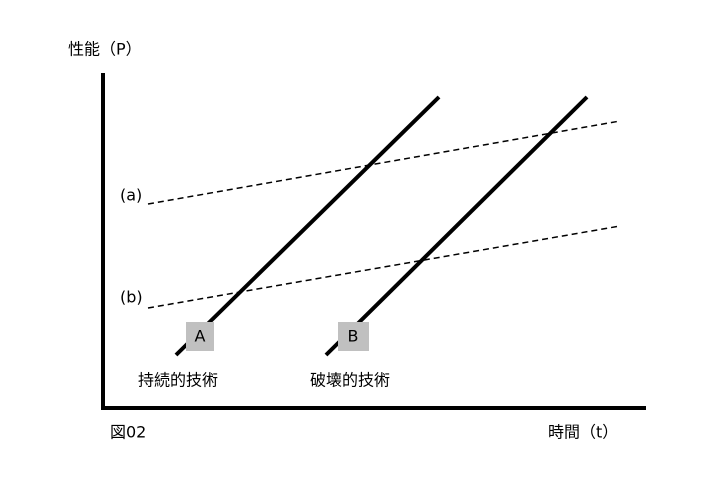 The width and height of the screenshot is (720, 480). I want to click on figure-label: 図02, so click(128, 432).